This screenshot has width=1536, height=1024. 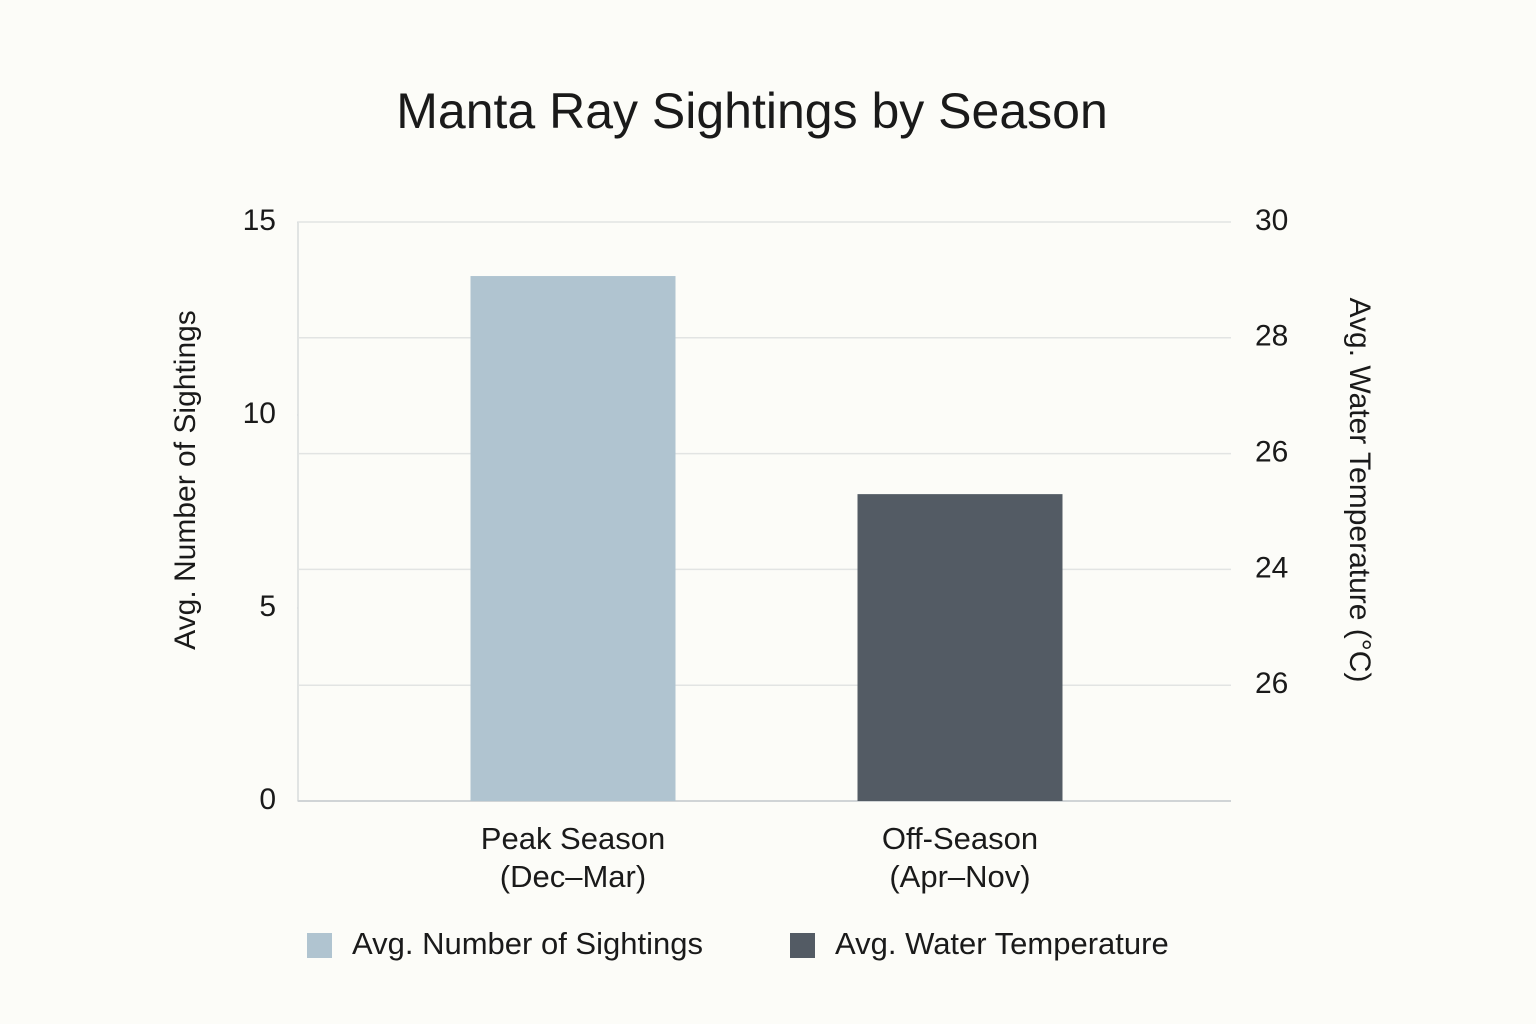 What do you see at coordinates (1271, 567) in the screenshot?
I see `y2-tick-label: 24` at bounding box center [1271, 567].